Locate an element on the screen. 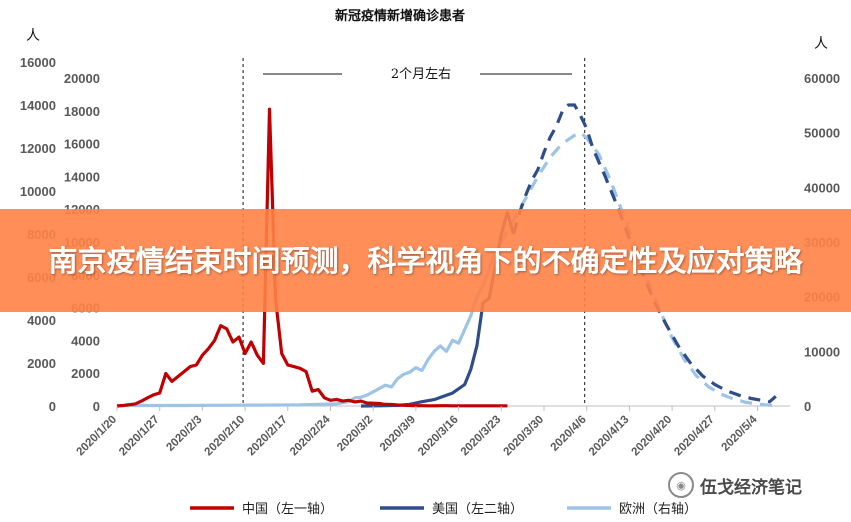 The height and width of the screenshot is (522, 851). wechat-icon: ◉ is located at coordinates (681, 485).